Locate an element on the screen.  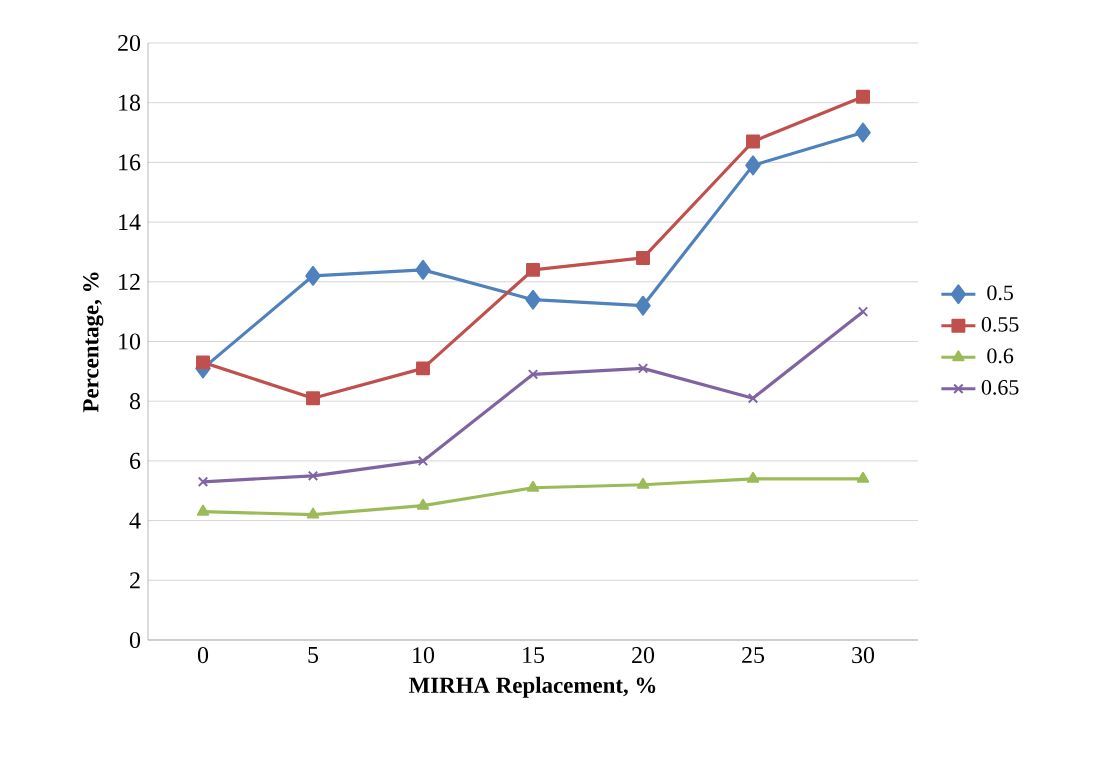
legend-label: 0.55 is located at coordinates (1000, 324).